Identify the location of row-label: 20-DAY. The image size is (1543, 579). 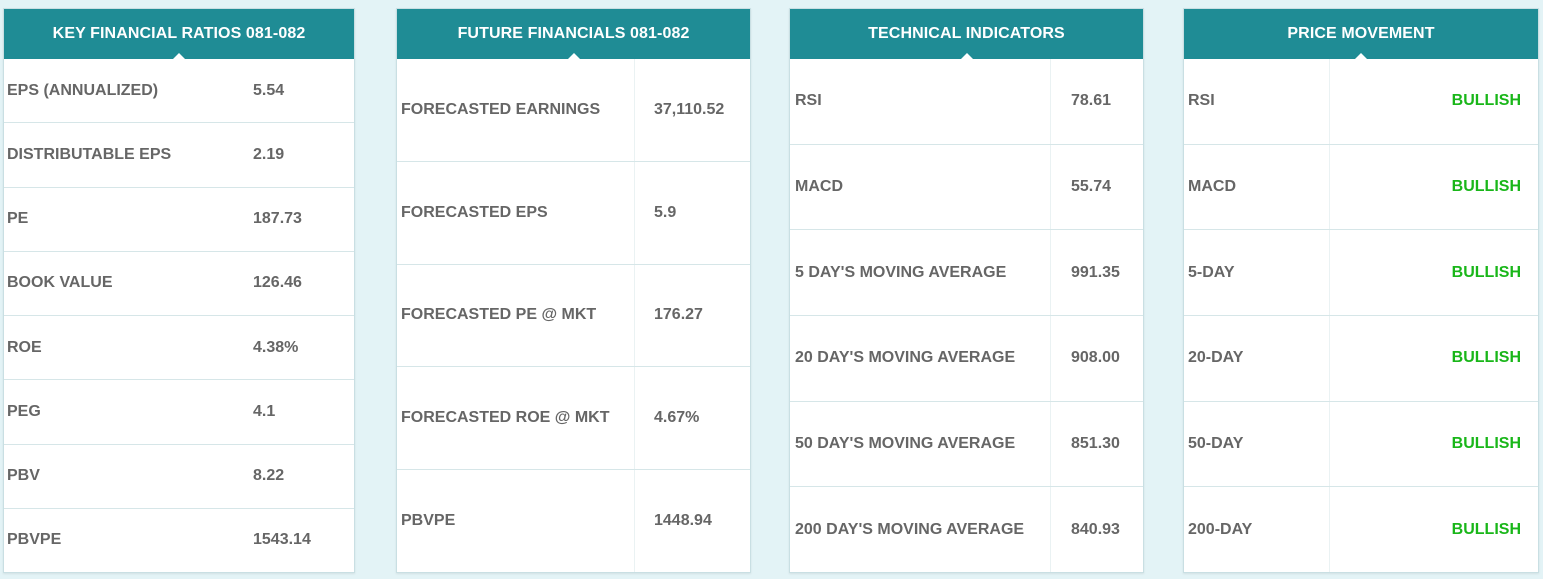
(1216, 358).